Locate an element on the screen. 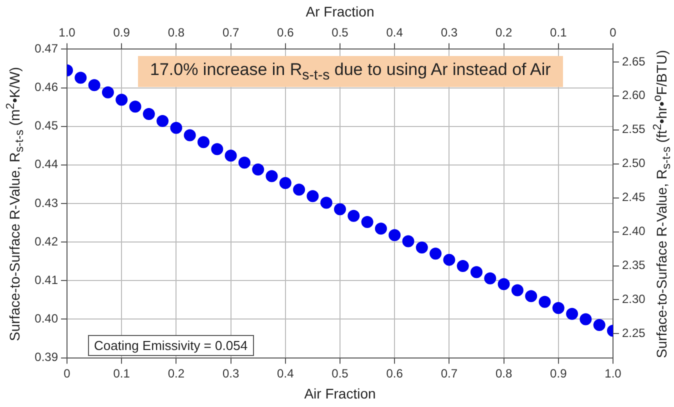  x-tick-label: 0 is located at coordinates (67, 373).